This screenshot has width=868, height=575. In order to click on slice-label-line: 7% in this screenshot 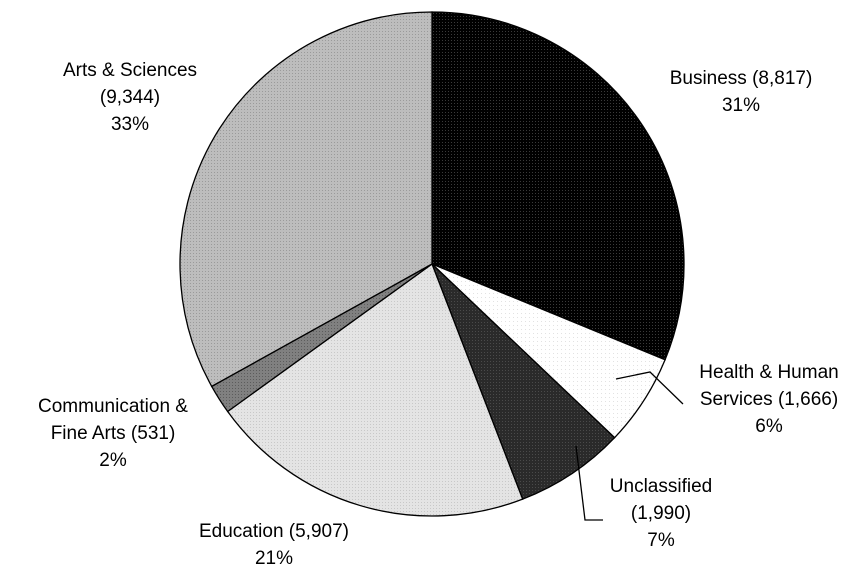, I will do `click(661, 540)`.